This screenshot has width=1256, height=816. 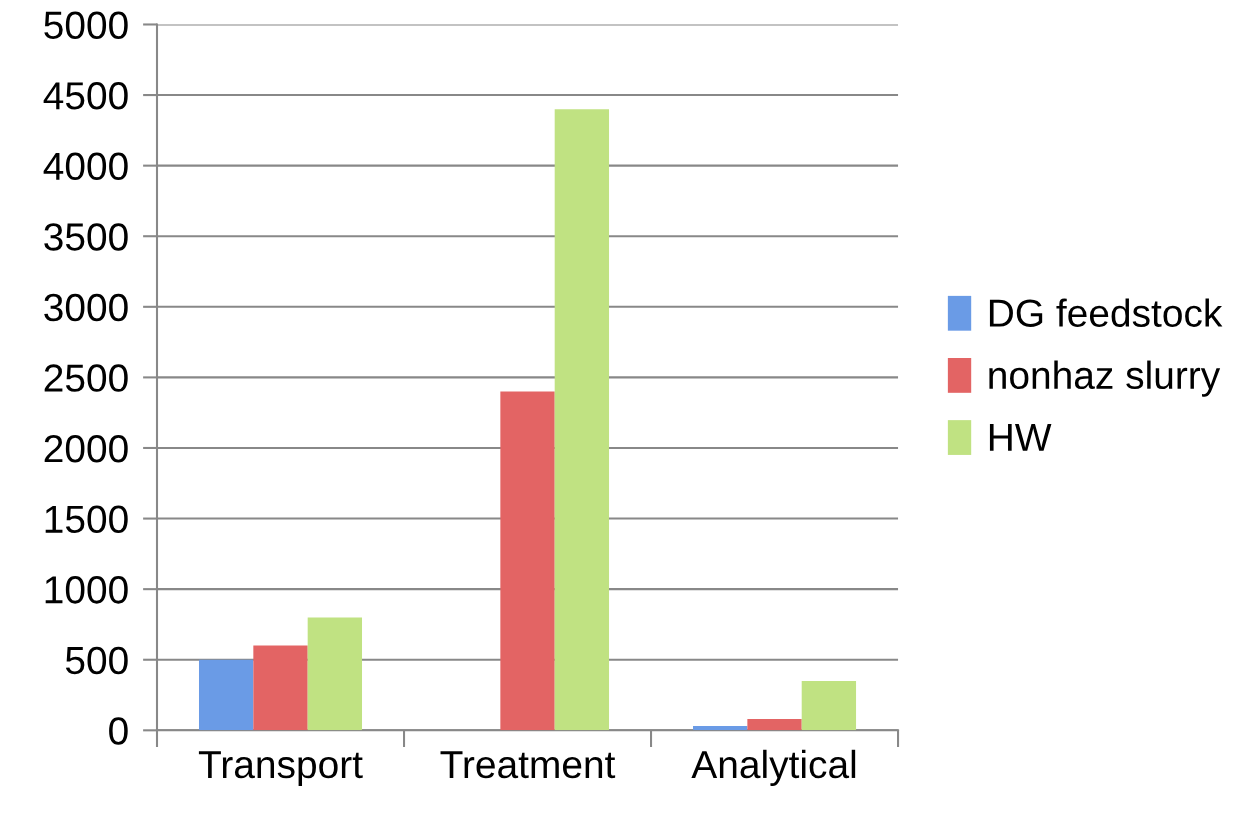 What do you see at coordinates (528, 765) in the screenshot?
I see `x-tick-label: Treatment` at bounding box center [528, 765].